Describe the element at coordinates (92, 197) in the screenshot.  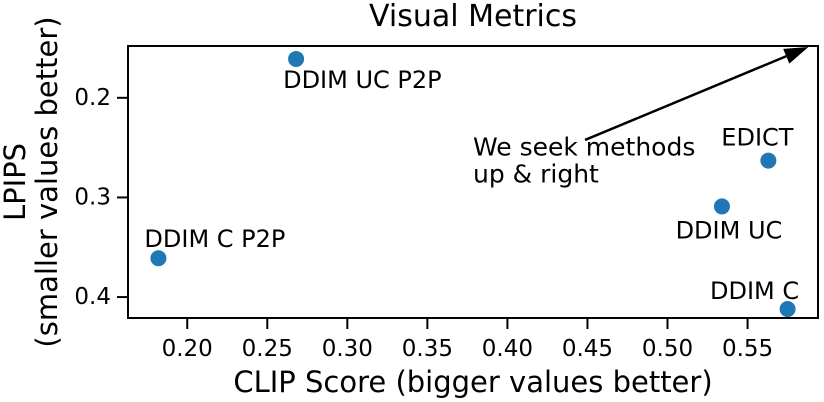
I see `y-tick-label: 0.3` at that location.